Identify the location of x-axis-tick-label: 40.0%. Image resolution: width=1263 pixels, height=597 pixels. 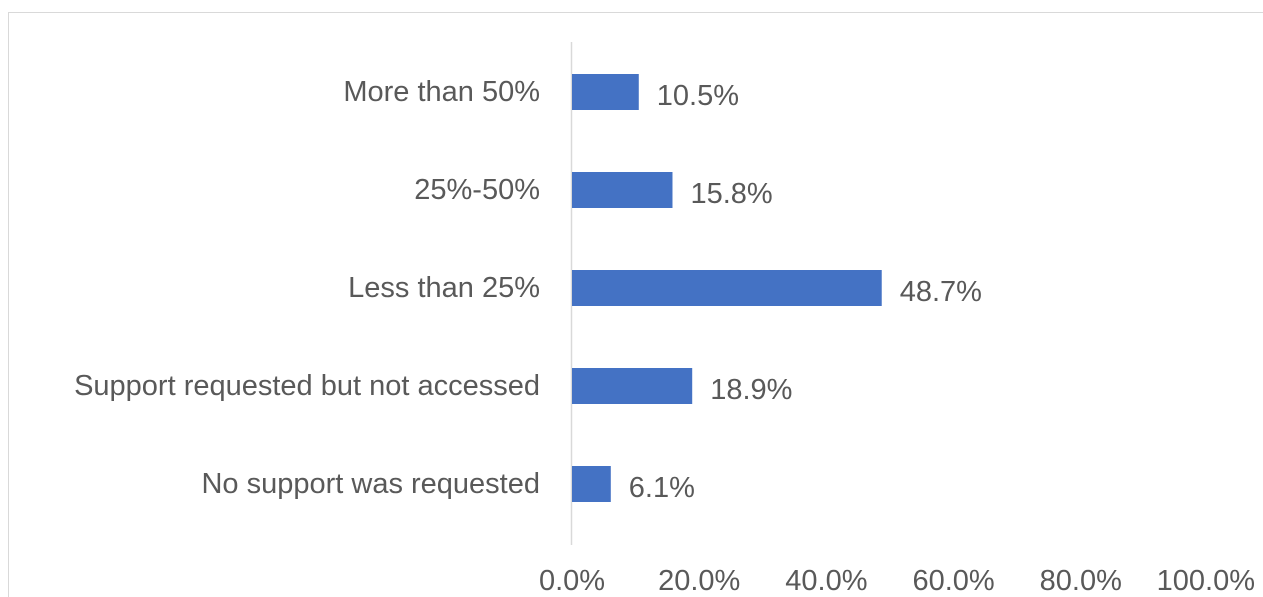
(826, 581).